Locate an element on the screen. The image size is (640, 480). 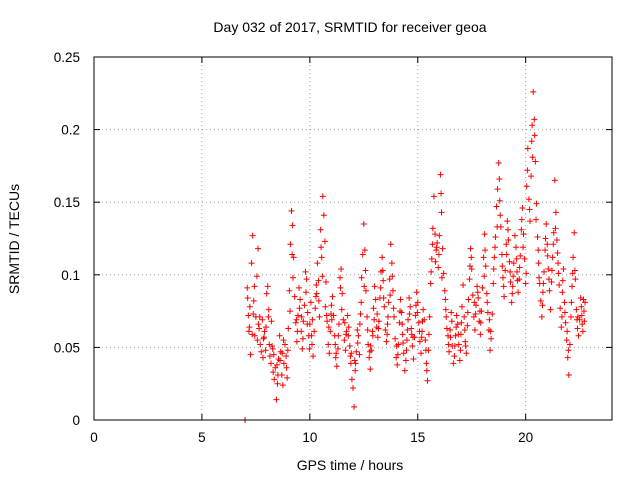
x-tick-label-2: 10 is located at coordinates (309, 437).